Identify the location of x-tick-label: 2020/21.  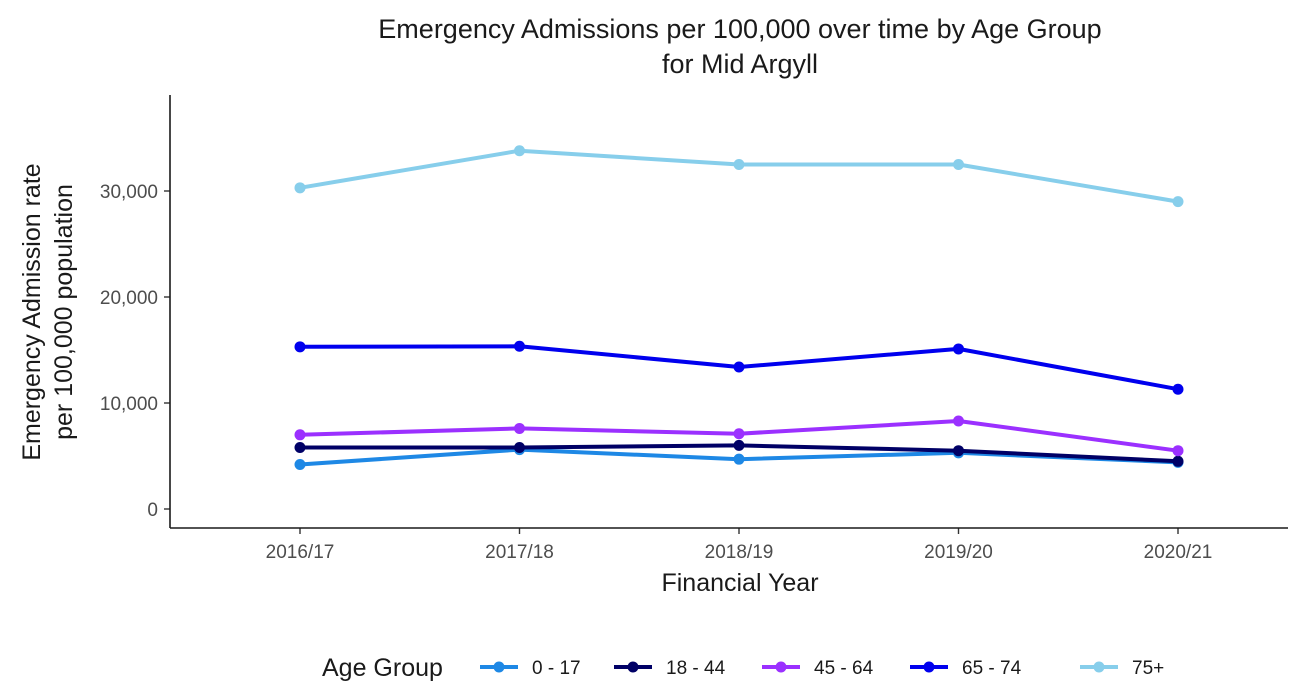
(1178, 552).